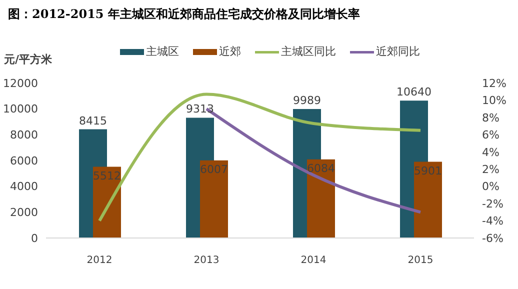 This screenshot has width=518, height=289. I want to click on y2-tick-label: 6%, so click(491, 135).